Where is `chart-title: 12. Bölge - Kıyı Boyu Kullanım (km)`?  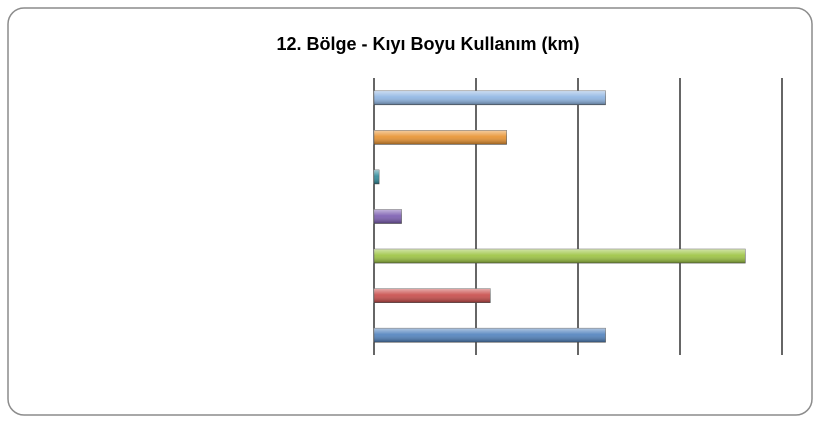
chart-title: 12. Bölge - Kıyı Boyu Kullanım (km) is located at coordinates (427, 44).